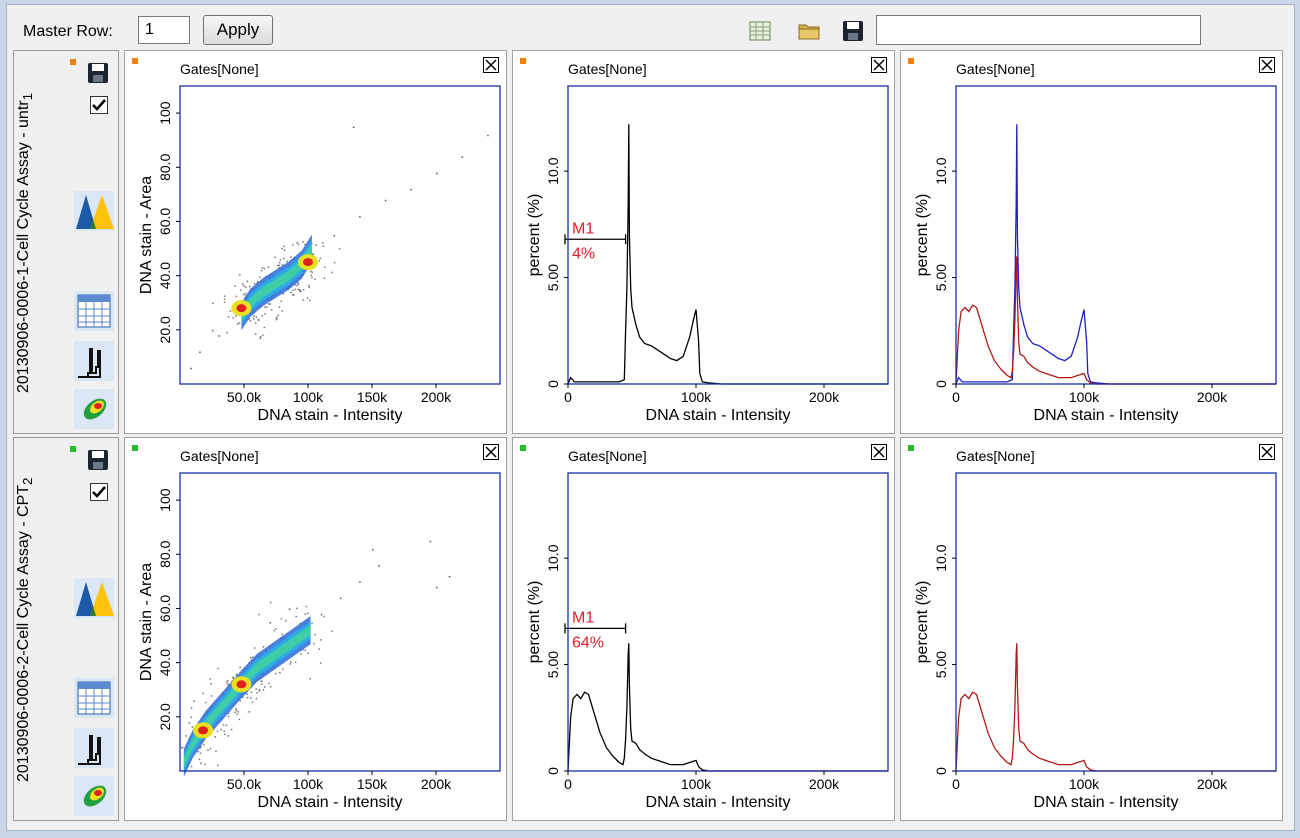 Image resolution: width=1300 pixels, height=838 pixels. I want to click on y-axis-label: percent (%), so click(922, 235).